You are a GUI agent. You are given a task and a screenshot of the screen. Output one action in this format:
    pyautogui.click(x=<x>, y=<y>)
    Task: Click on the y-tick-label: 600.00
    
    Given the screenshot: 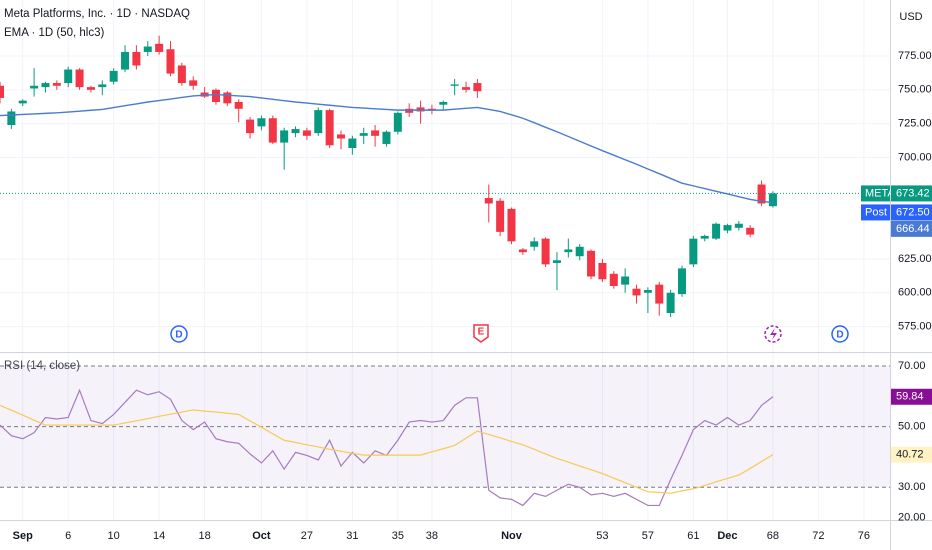 What is the action you would take?
    pyautogui.click(x=915, y=293)
    